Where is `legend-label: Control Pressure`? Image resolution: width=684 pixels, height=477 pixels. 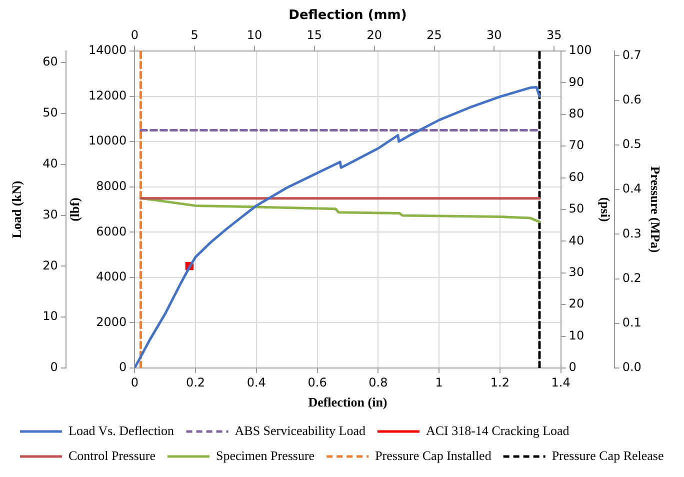
legend-label: Control Pressure is located at coordinates (112, 455).